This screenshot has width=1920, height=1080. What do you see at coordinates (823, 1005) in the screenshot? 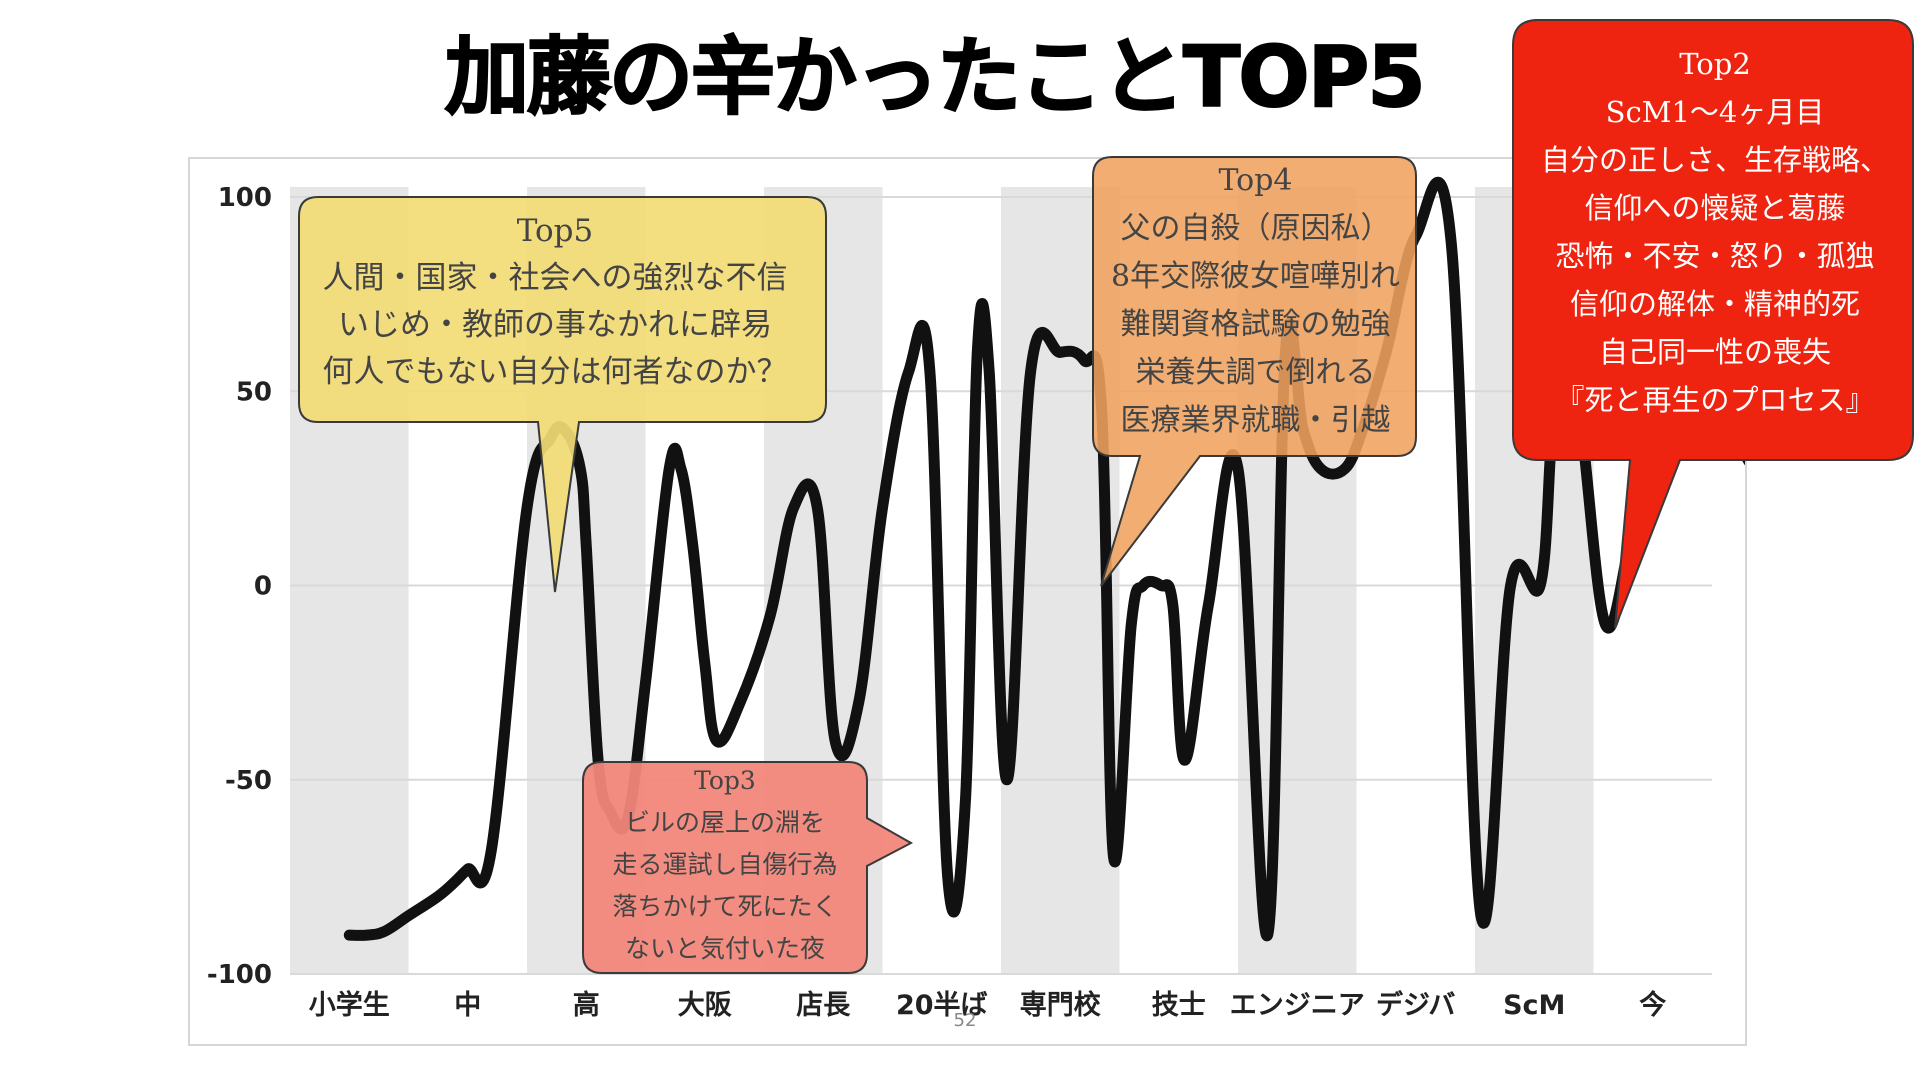
I see `category-label: 店長` at bounding box center [823, 1005].